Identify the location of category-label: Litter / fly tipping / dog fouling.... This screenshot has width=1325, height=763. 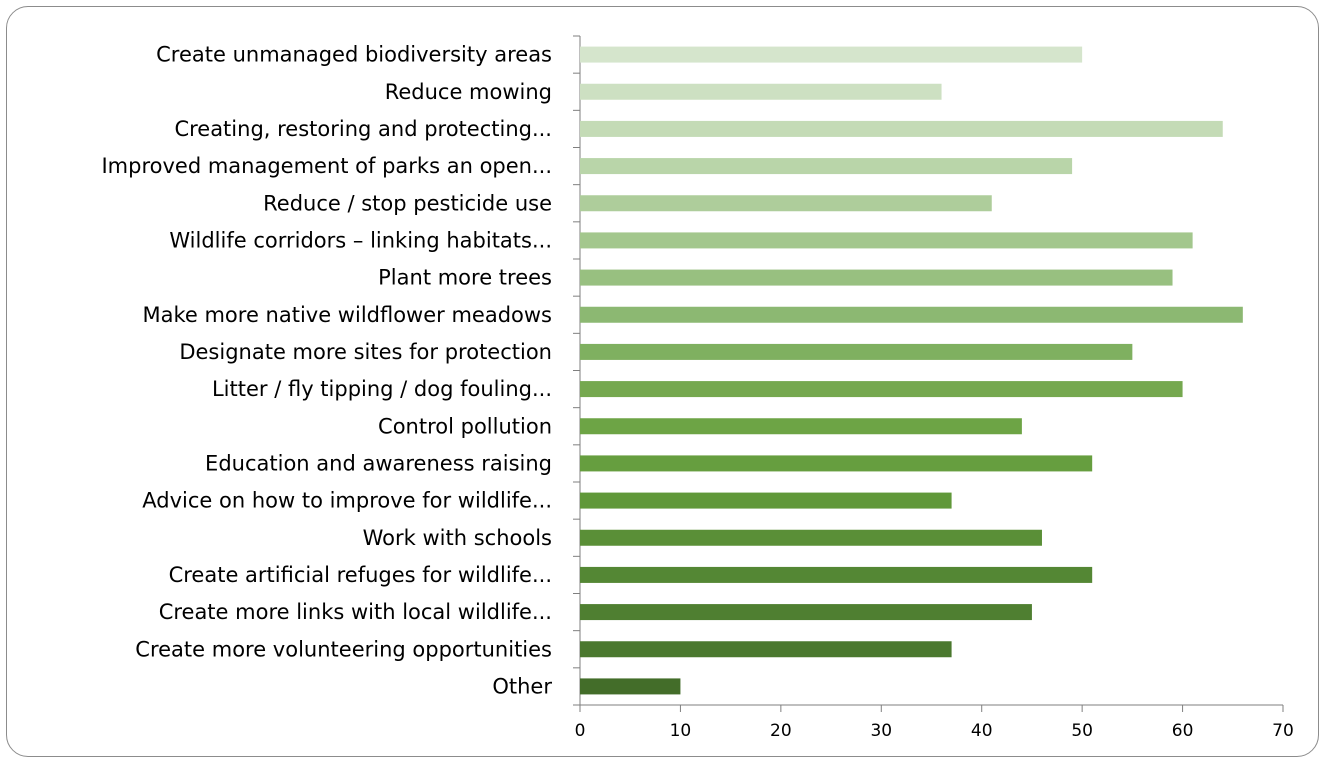
(382, 389).